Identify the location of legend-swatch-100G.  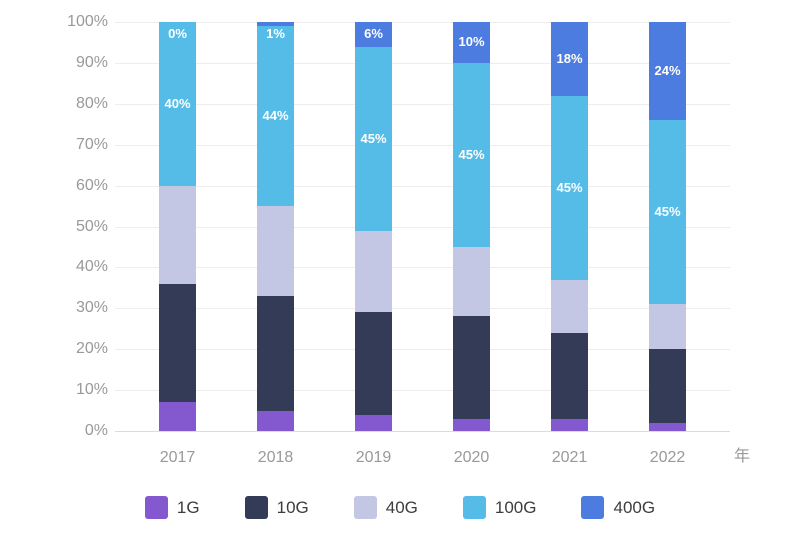
(474, 507).